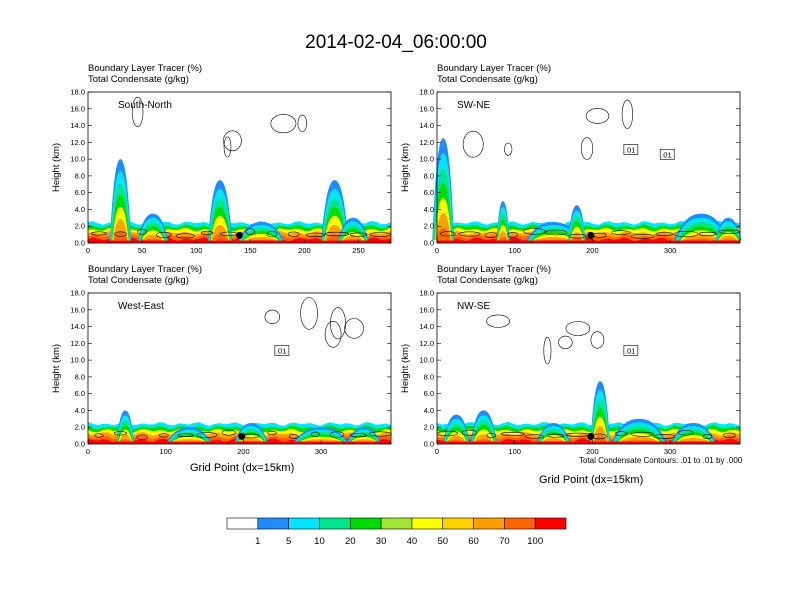  I want to click on panel-sn-ytick-label: 4.0, so click(80, 209).